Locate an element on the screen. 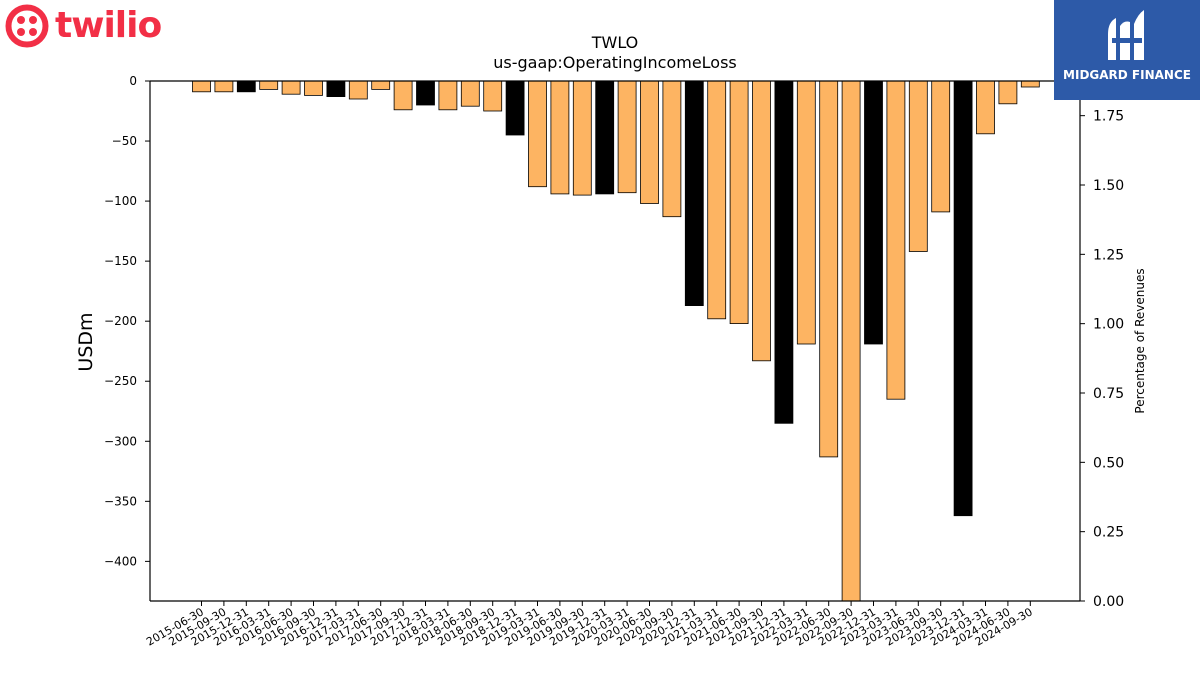 The width and height of the screenshot is (1200, 675). y-tick-label: −400 is located at coordinates (120, 561).